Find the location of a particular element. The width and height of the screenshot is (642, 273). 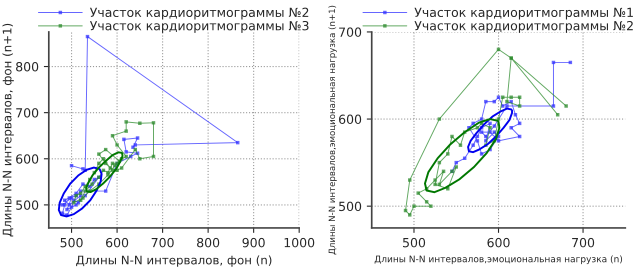

x-tick-label: 800 is located at coordinates (208, 243).